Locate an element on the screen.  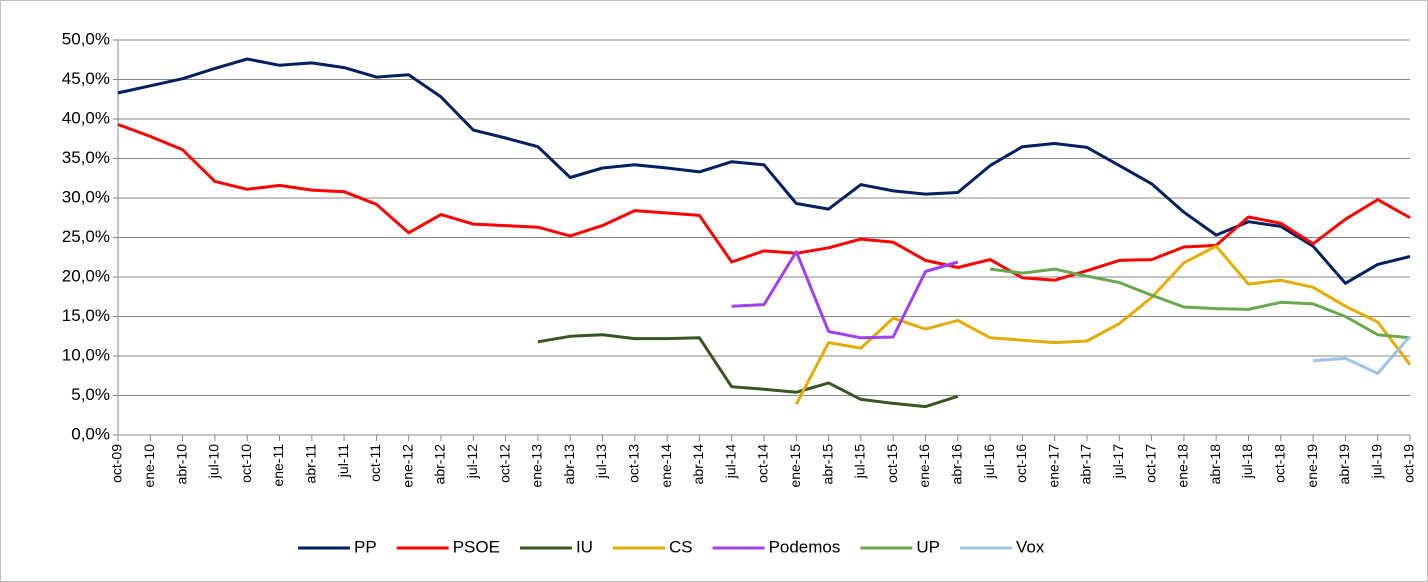
y-tick-label: 25,0% is located at coordinates (86, 236).